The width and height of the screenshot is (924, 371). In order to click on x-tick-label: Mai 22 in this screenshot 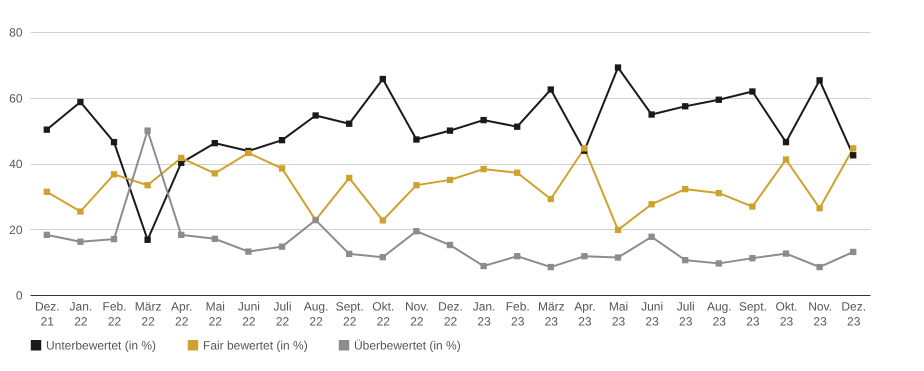, I will do `click(215, 314)`.